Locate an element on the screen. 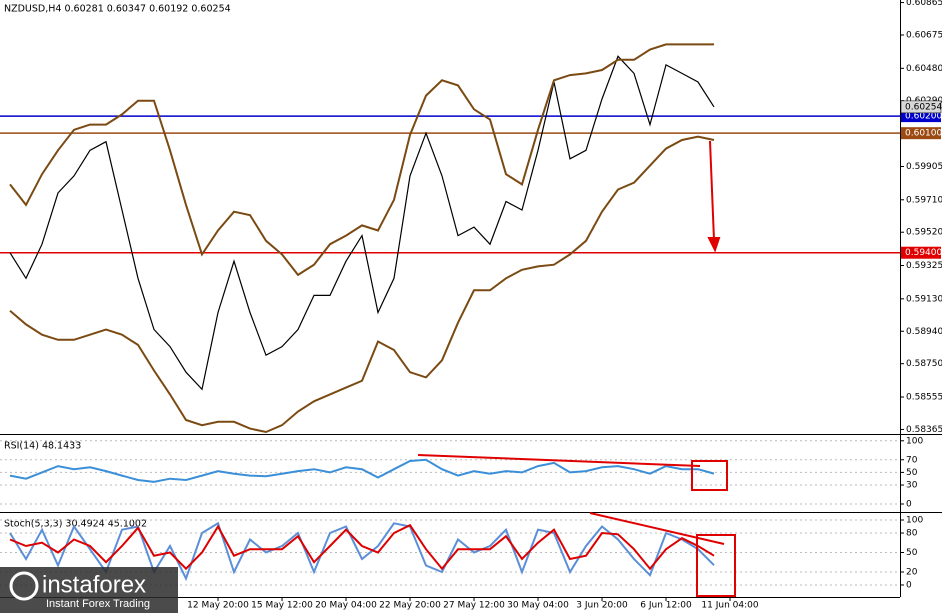  rsi-trend-line is located at coordinates (559, 460).